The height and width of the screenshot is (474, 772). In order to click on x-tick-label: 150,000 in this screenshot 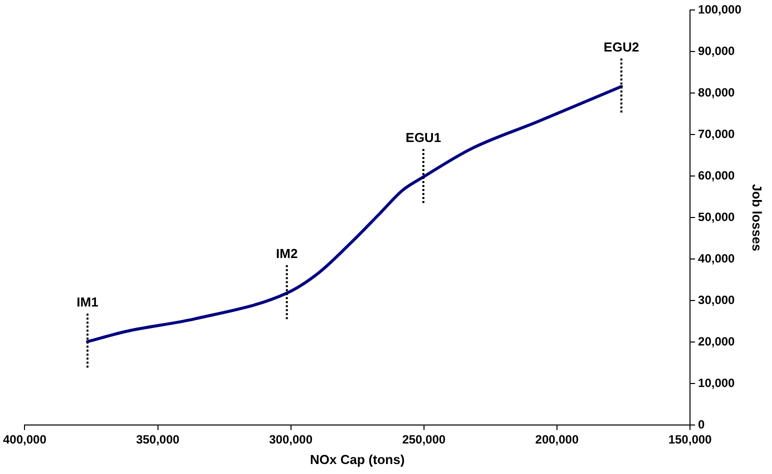, I will do `click(690, 439)`.